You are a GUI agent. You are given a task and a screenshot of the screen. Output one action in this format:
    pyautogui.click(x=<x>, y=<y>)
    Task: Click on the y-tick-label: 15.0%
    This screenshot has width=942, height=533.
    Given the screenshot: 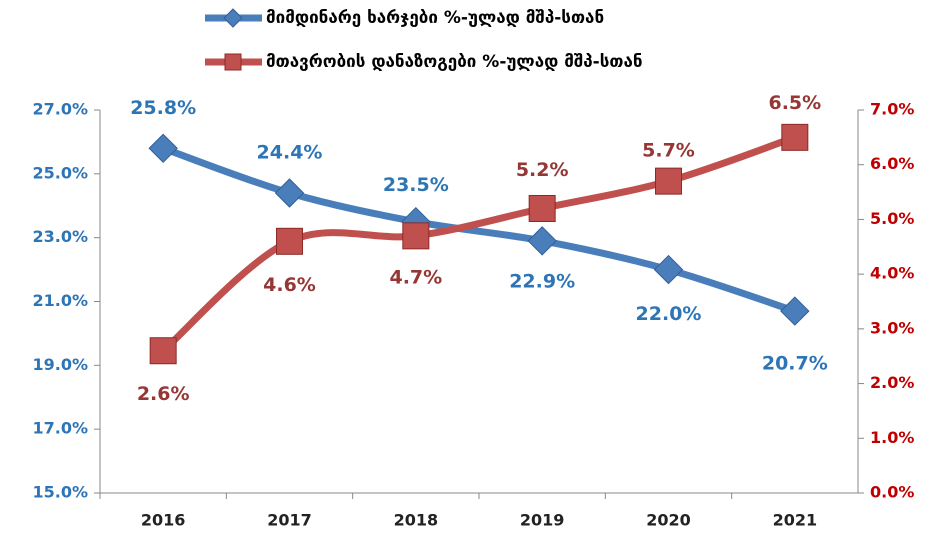 What is the action you would take?
    pyautogui.click(x=60, y=492)
    